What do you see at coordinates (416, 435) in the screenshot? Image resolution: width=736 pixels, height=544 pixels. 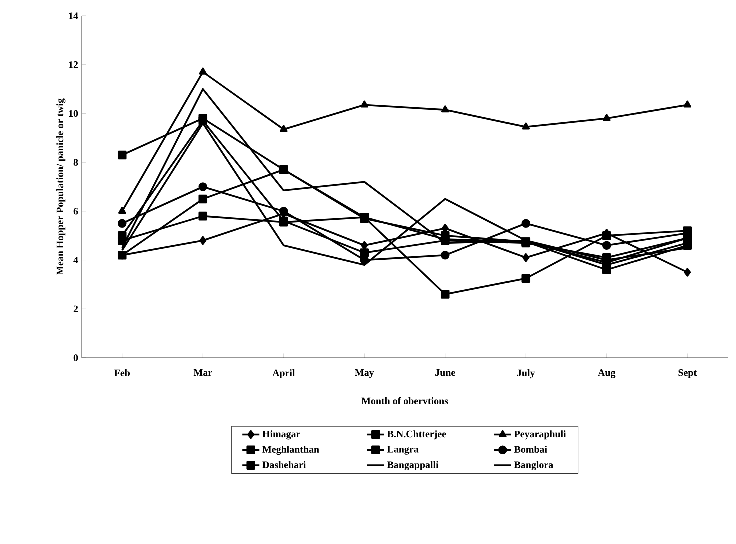 I see `legend-label: B.N.Chtterjee` at bounding box center [416, 435].